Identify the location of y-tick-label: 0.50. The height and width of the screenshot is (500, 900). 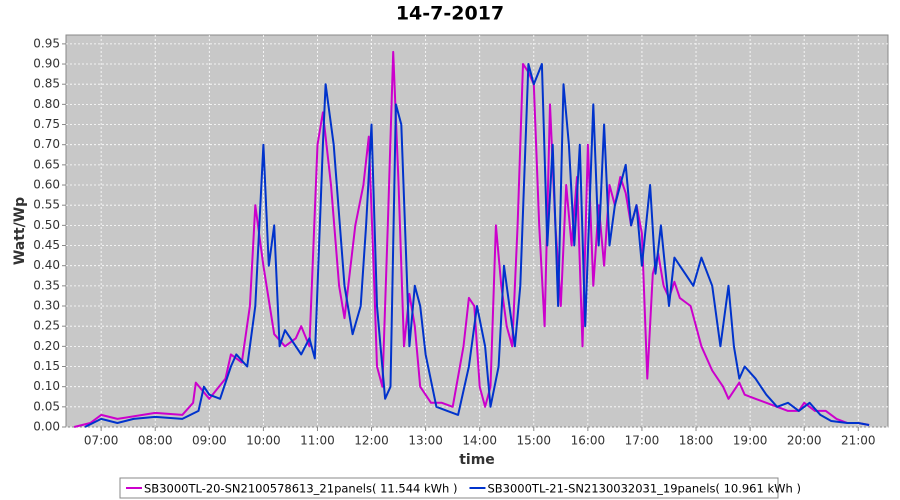
(46, 225).